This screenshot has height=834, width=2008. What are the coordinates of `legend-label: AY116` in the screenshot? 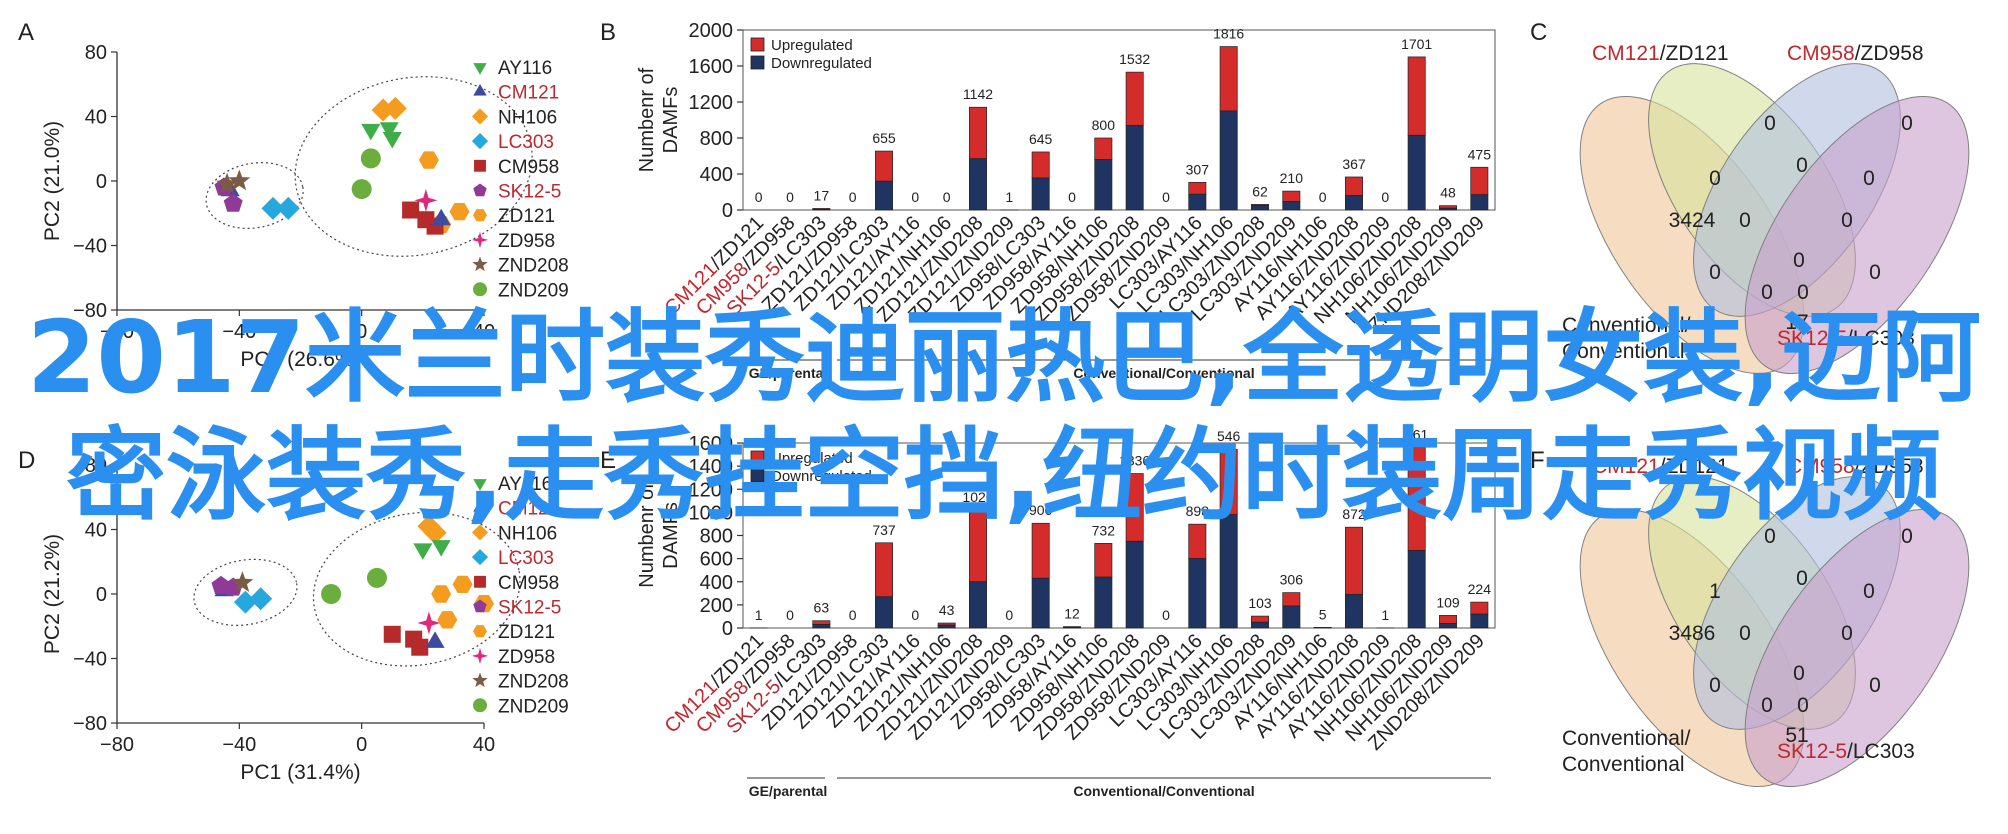 It's located at (525, 68).